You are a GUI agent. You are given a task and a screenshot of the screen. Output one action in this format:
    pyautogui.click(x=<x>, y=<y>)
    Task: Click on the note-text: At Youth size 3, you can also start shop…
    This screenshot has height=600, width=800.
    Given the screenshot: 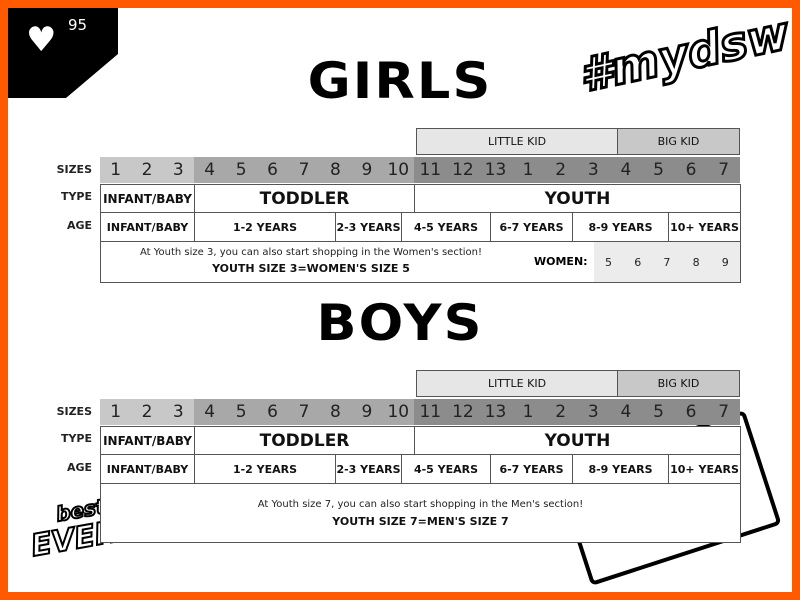 What is the action you would take?
    pyautogui.click(x=310, y=252)
    